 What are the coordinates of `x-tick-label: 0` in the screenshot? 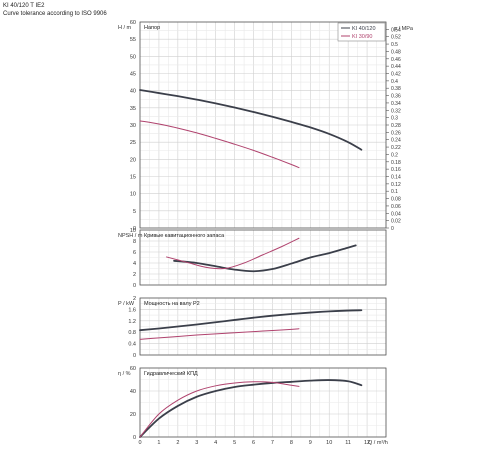 It's located at (139, 443).